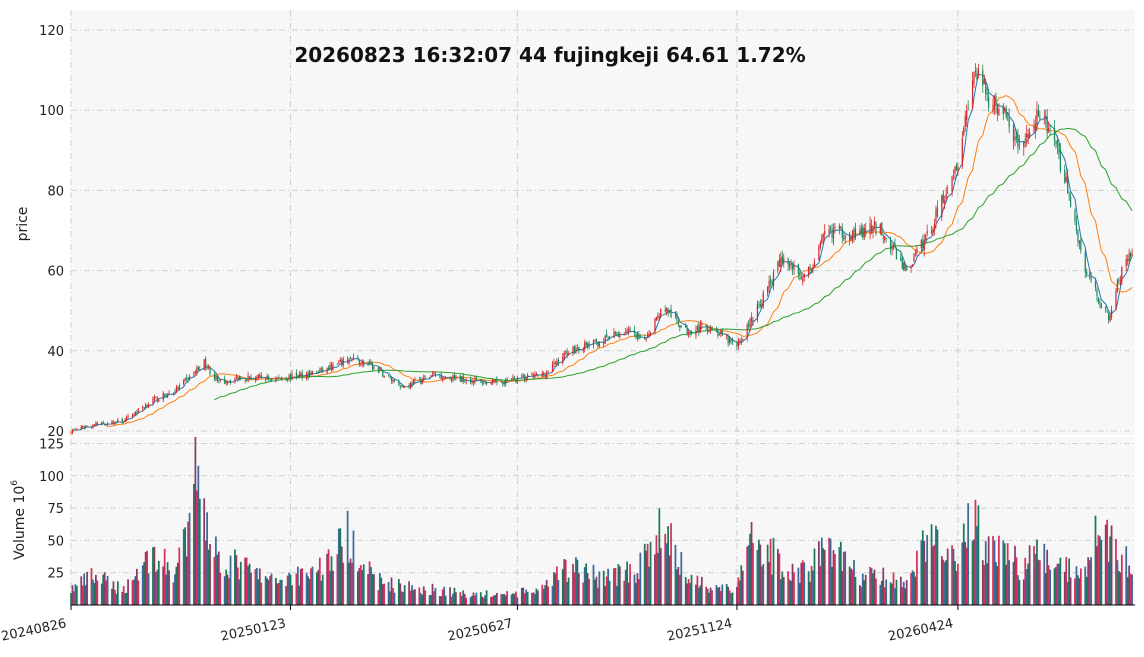 The height and width of the screenshot is (657, 1144). Describe the element at coordinates (51, 31) in the screenshot. I see `price-tick-label: 120` at that location.